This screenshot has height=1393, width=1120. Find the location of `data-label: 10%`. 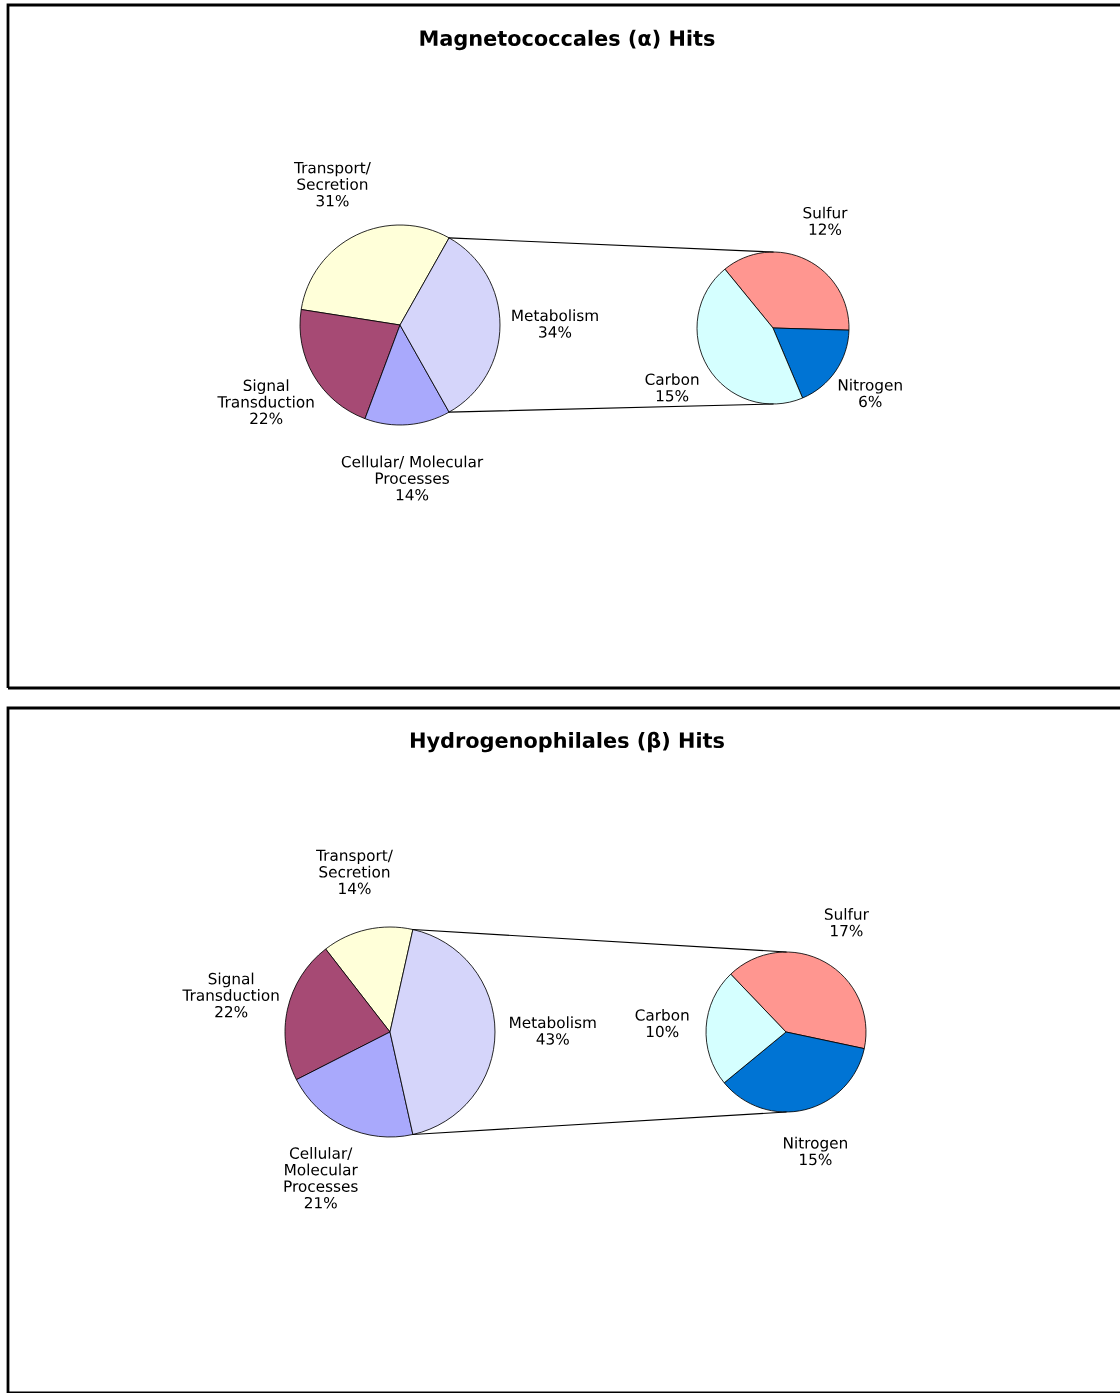

data-label: 10% is located at coordinates (662, 1031).